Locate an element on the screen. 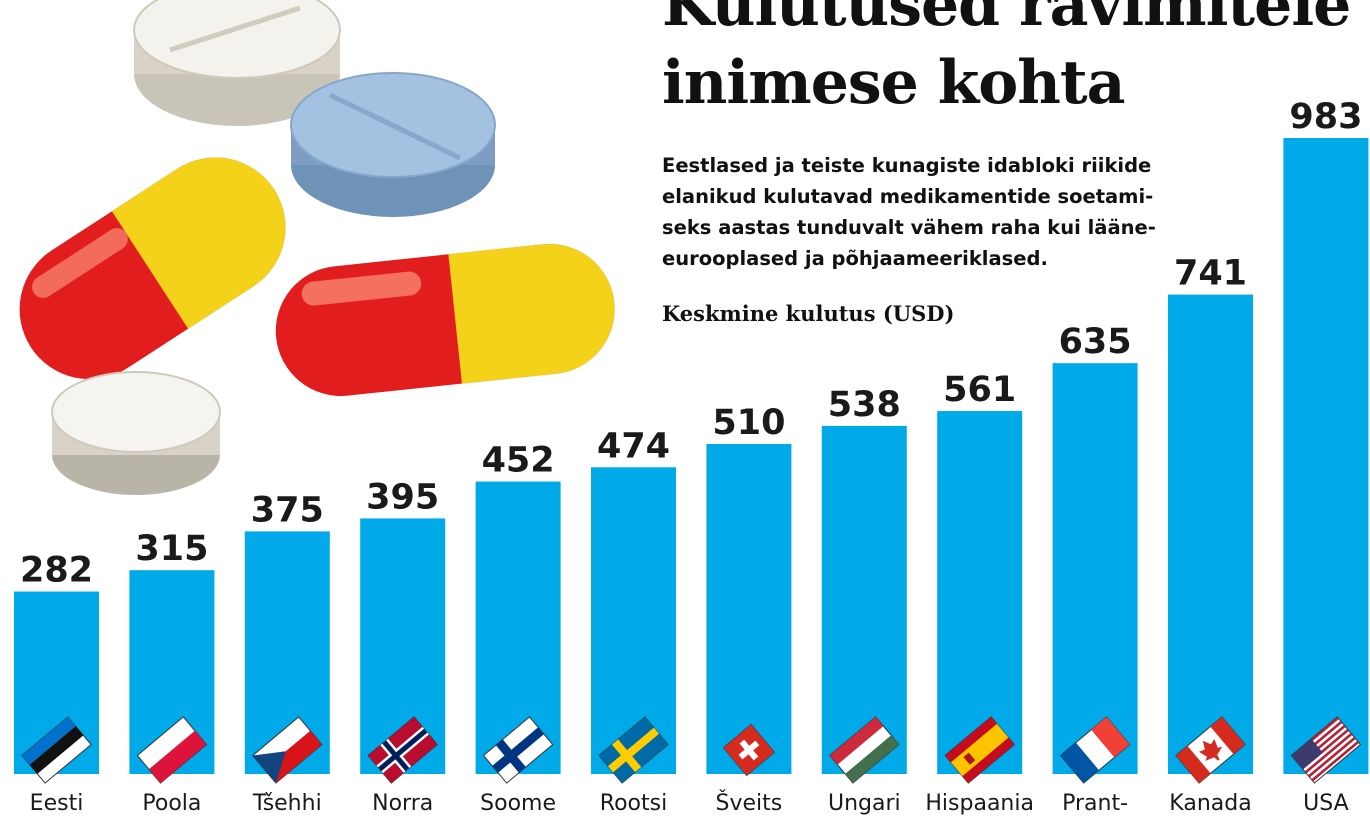  estonia-flag-icon is located at coordinates (56, 750).